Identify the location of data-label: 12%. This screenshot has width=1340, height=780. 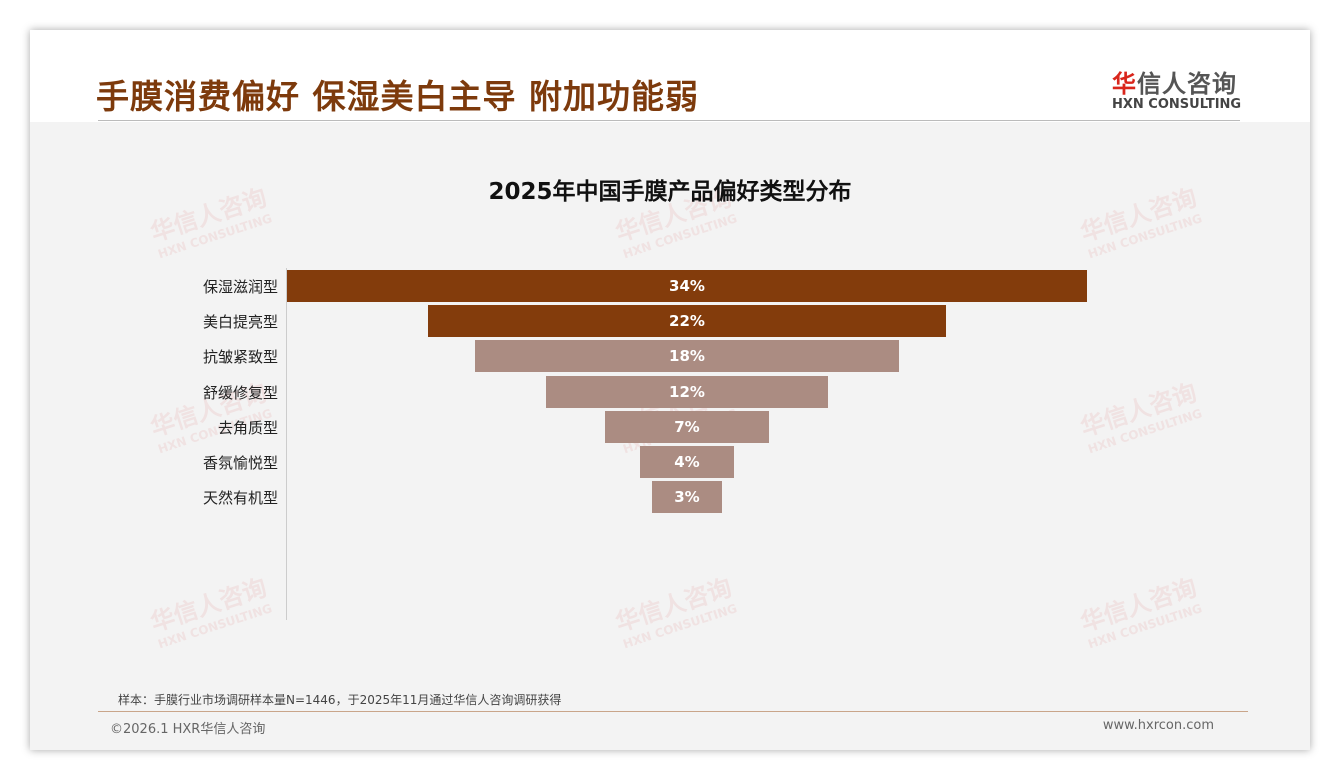
(687, 391).